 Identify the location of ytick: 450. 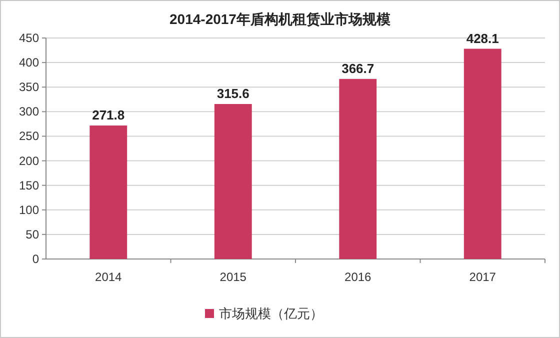
(28, 38).